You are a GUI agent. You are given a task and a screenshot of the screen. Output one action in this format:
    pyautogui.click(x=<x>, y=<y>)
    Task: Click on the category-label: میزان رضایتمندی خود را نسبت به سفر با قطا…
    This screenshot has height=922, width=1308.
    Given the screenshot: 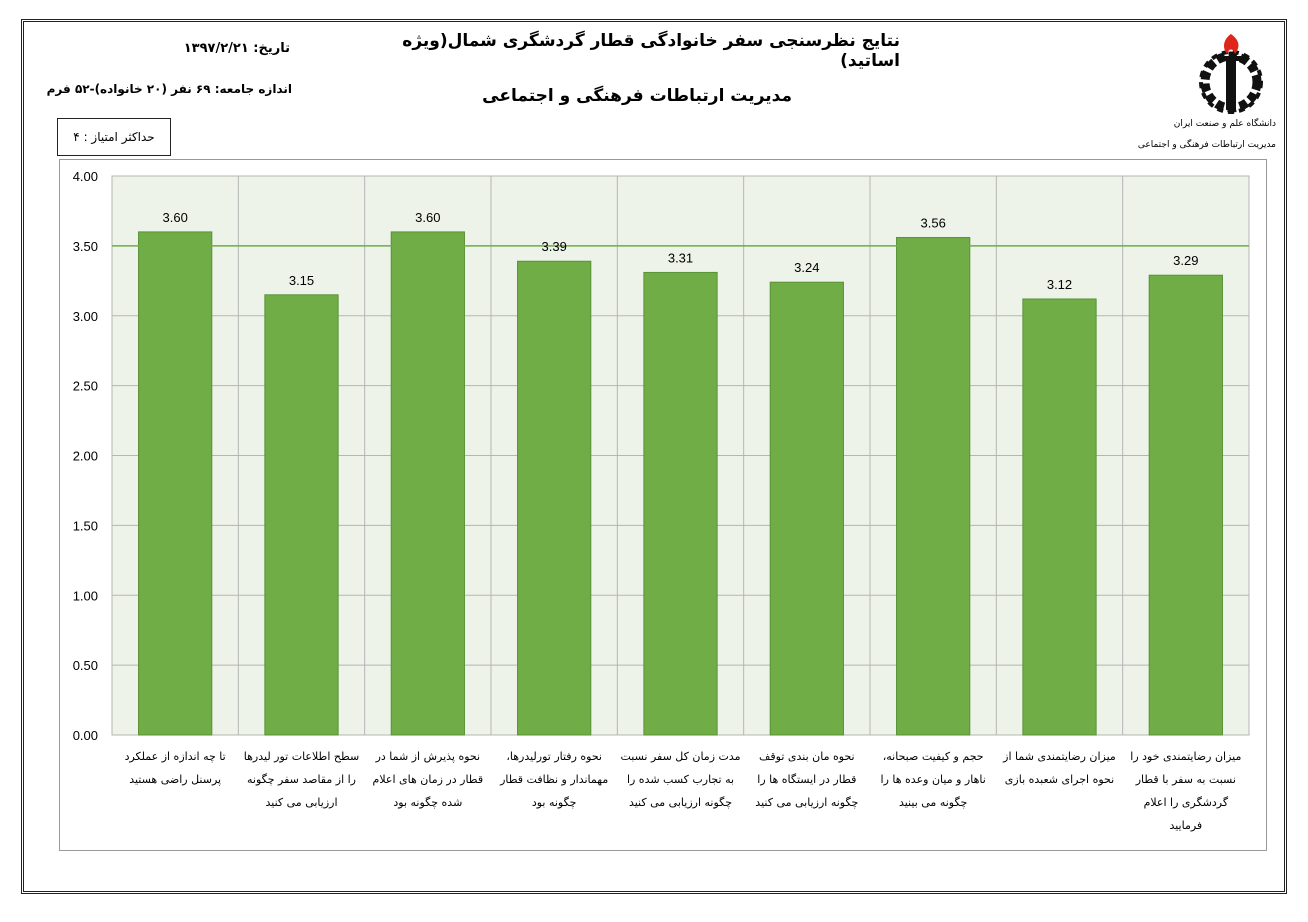 What is the action you would take?
    pyautogui.click(x=1186, y=791)
    